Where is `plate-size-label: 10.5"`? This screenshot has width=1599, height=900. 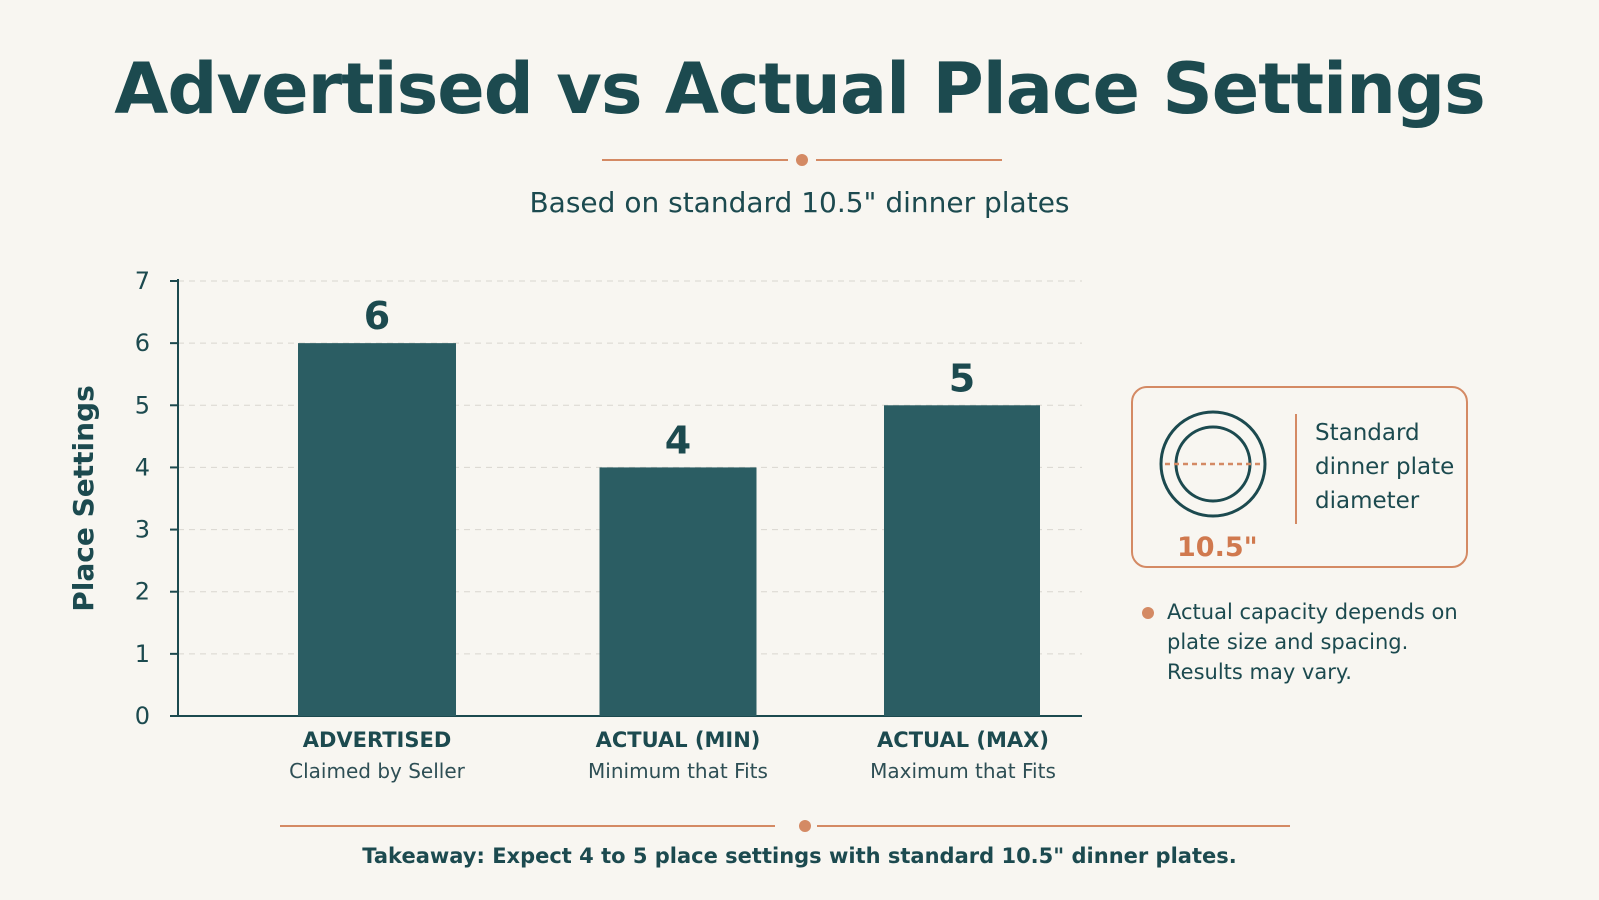 plate-size-label: 10.5" is located at coordinates (1217, 547).